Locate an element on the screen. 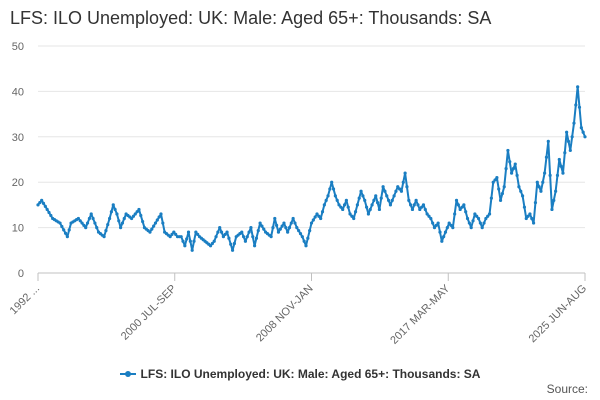  source-credit: Source: is located at coordinates (567, 389).